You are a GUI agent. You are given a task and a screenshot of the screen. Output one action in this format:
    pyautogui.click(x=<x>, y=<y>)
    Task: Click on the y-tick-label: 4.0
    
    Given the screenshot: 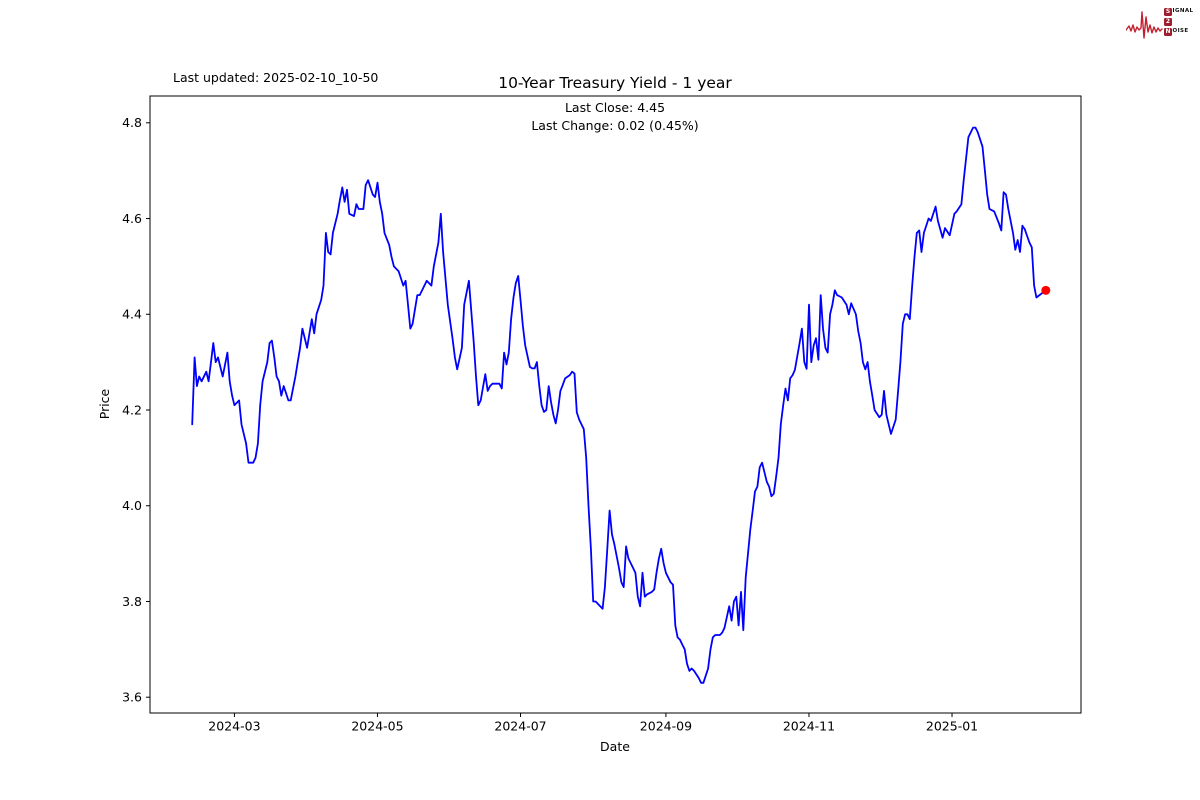 What is the action you would take?
    pyautogui.click(x=132, y=505)
    